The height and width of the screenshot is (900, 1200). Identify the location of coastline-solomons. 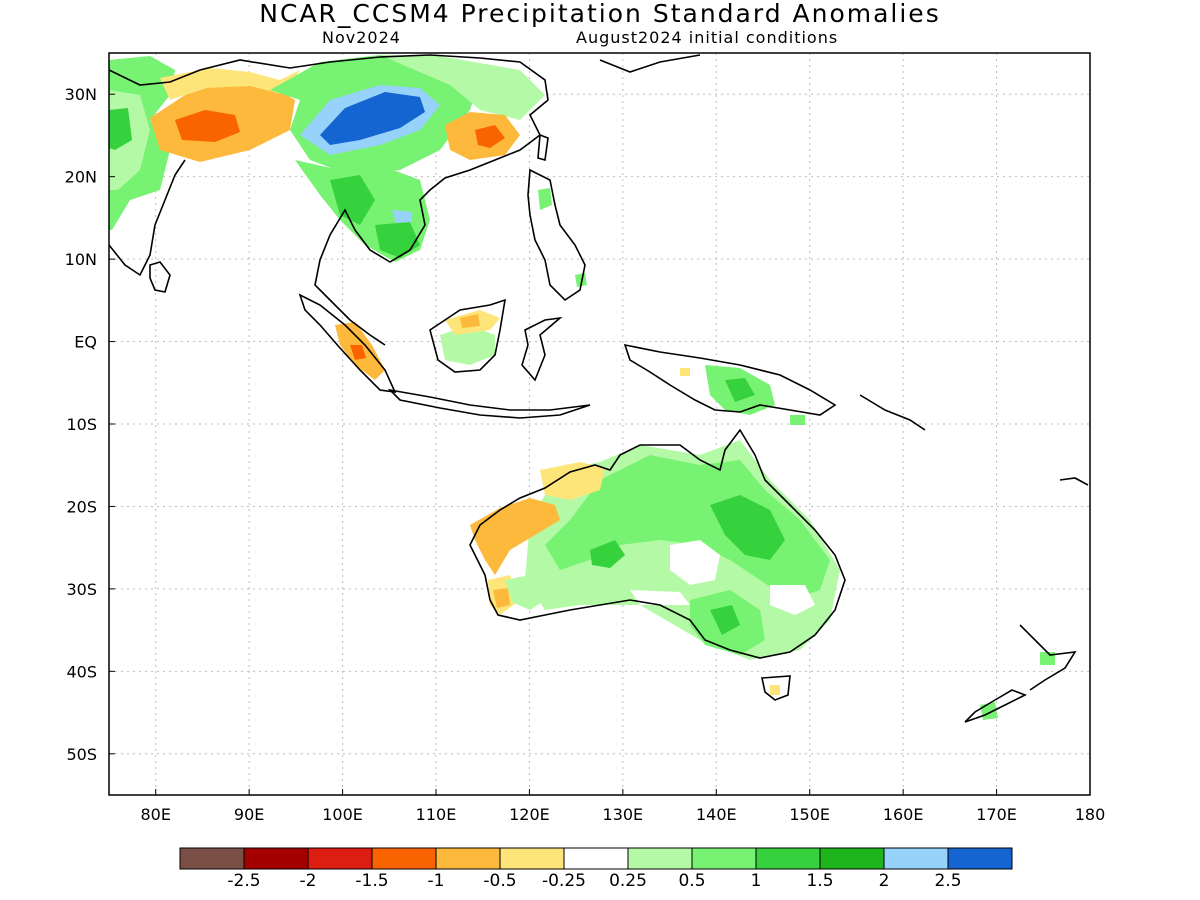
(892, 412).